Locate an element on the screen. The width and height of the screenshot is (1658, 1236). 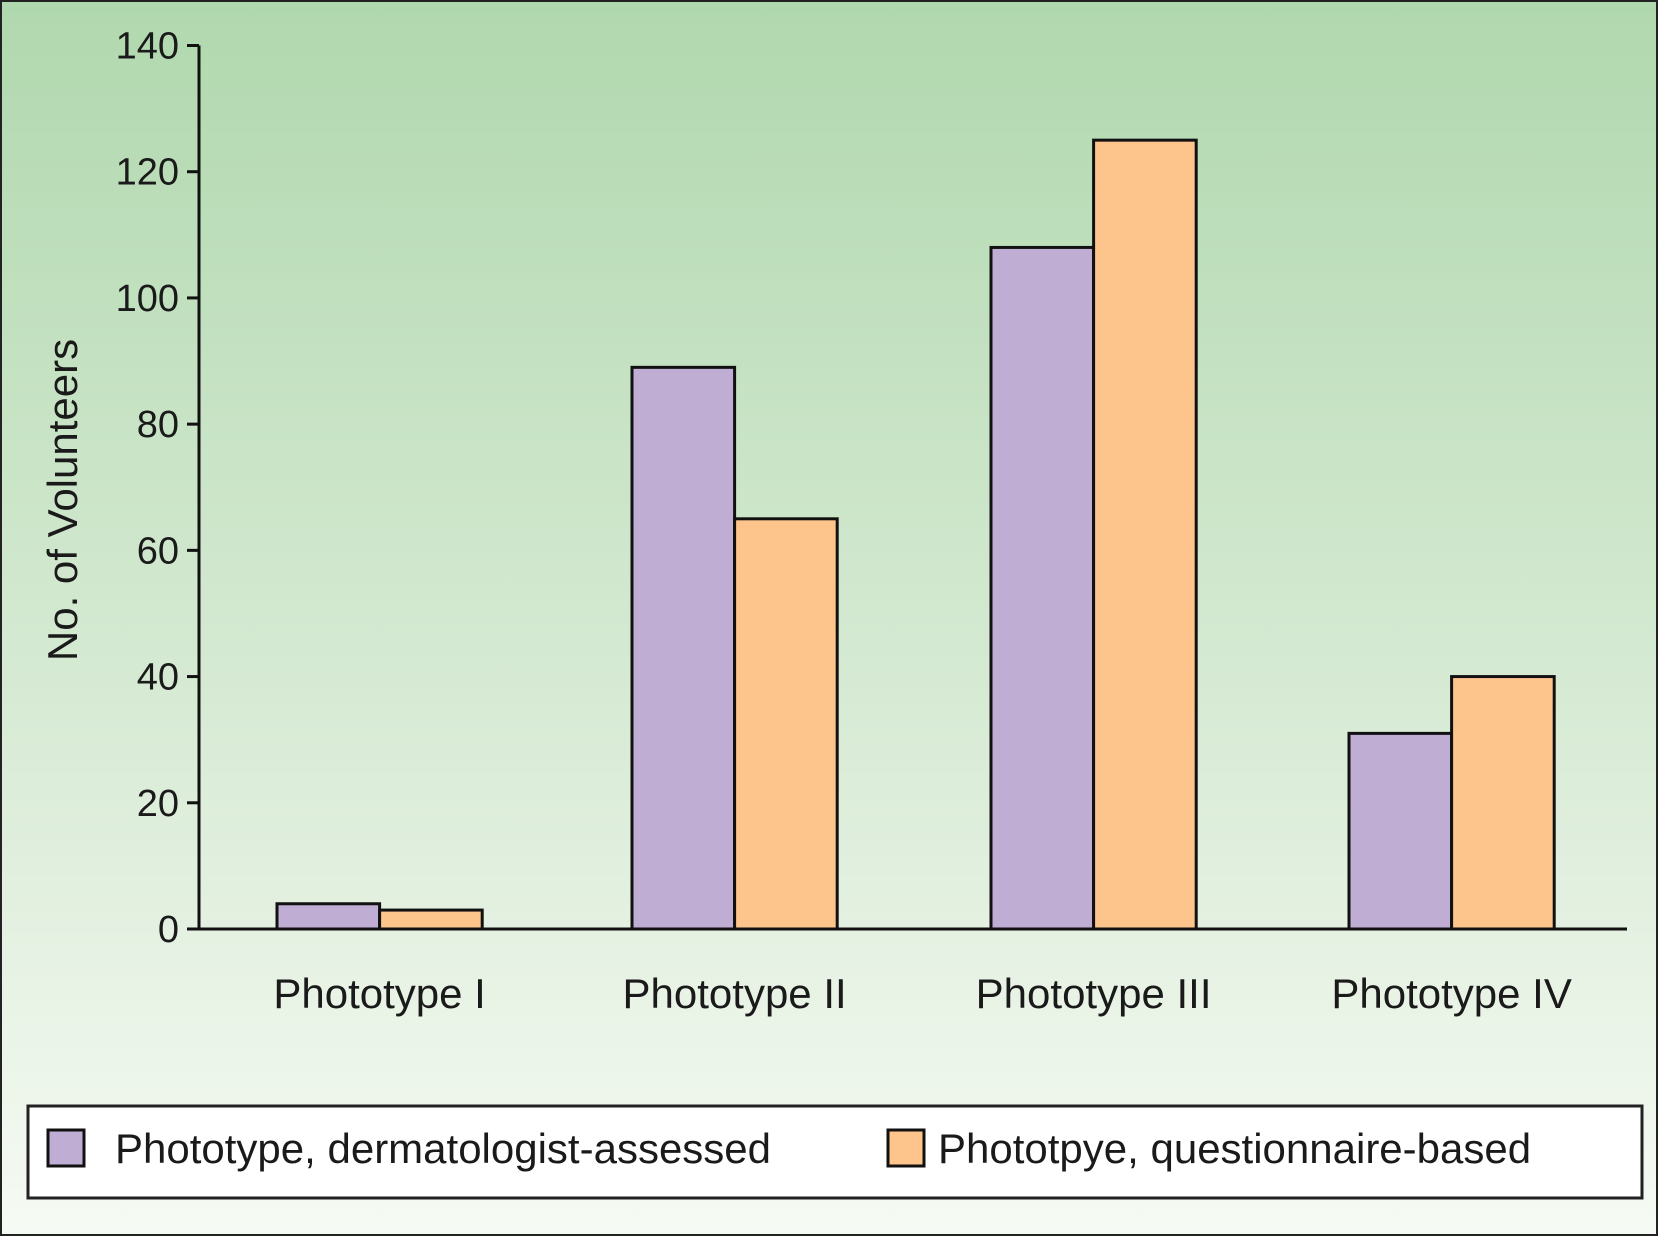
y-tick-label: 80 is located at coordinates (158, 425).